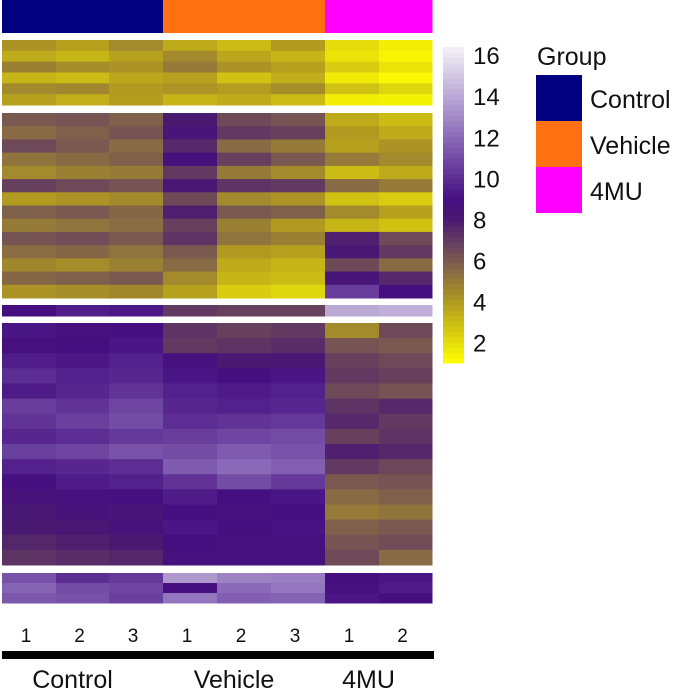 Image resolution: width=700 pixels, height=690 pixels. Describe the element at coordinates (486, 138) in the screenshot. I see `colorbar-tick-label: 12` at that location.